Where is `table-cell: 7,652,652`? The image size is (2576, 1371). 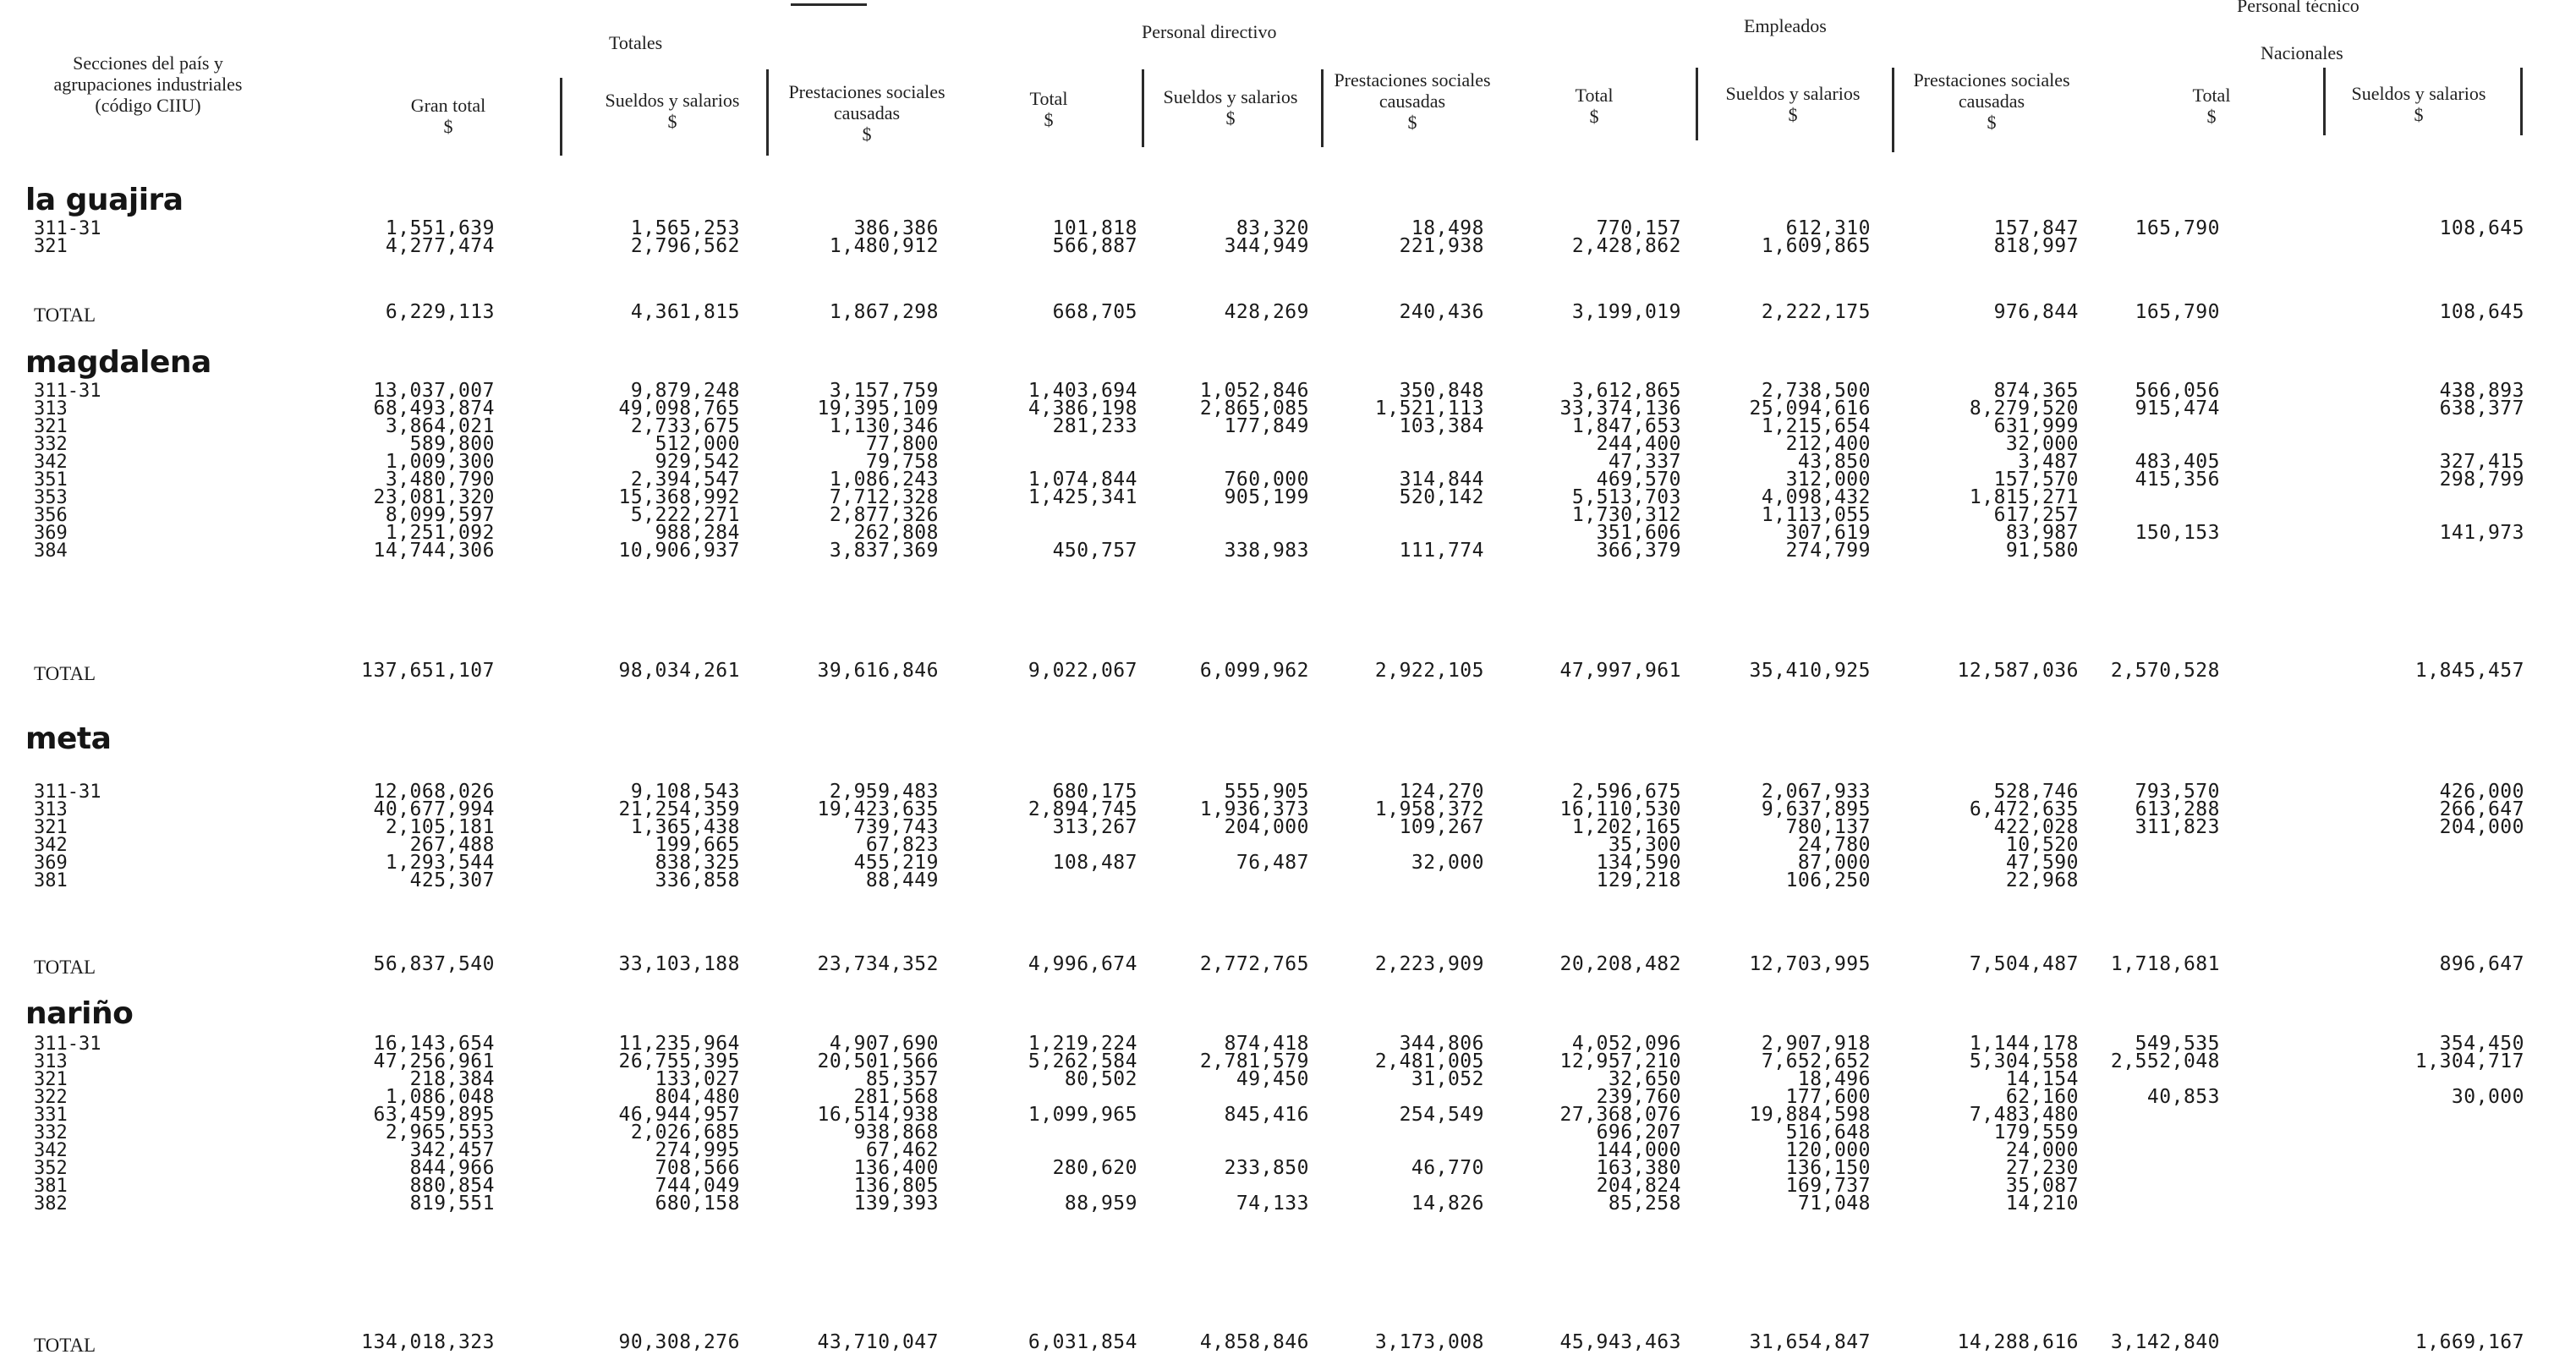 table-cell: 7,652,652 is located at coordinates (1816, 1061).